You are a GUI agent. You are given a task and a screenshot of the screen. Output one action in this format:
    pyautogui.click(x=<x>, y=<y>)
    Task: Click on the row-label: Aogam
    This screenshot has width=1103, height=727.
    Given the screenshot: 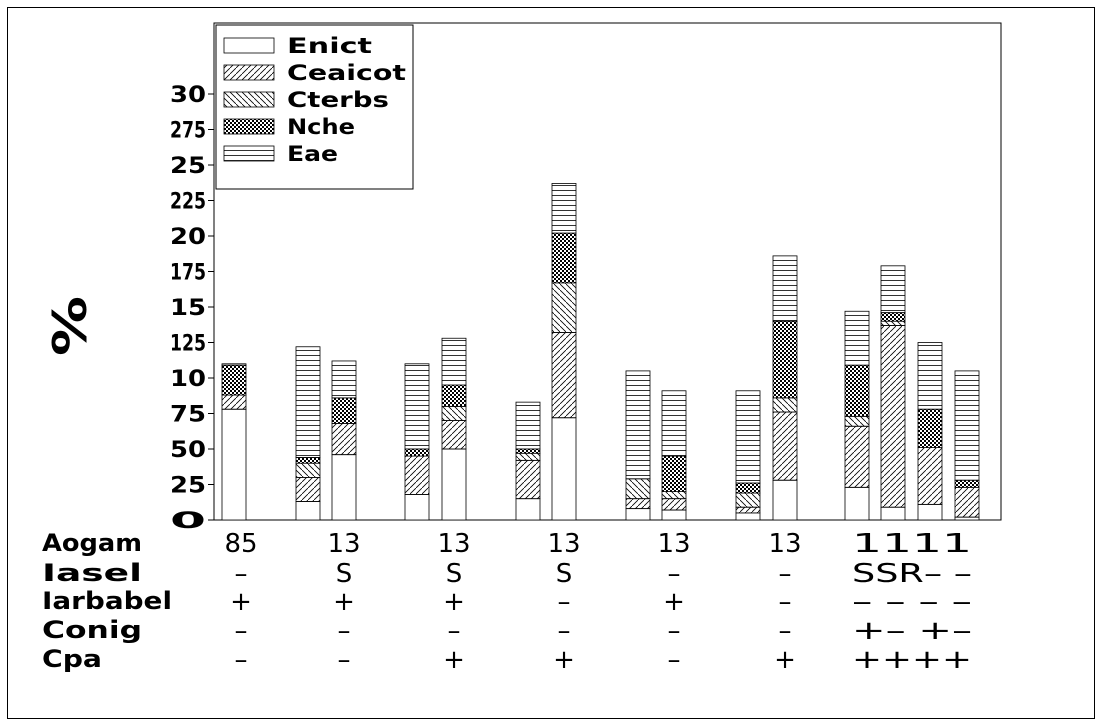 What is the action you would take?
    pyautogui.click(x=92, y=543)
    